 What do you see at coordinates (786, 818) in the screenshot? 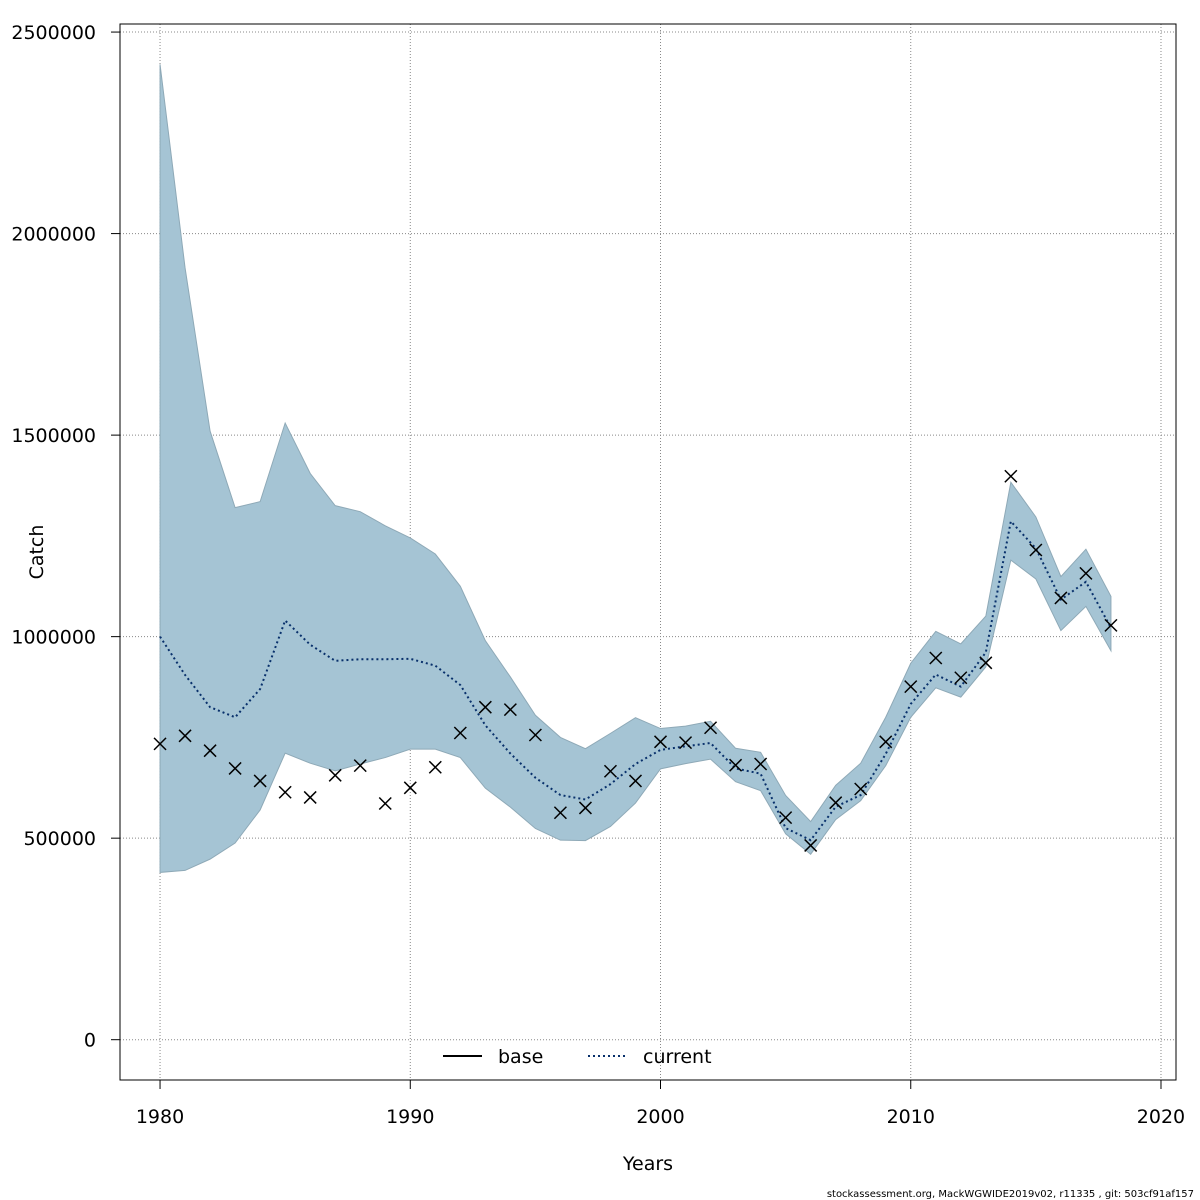
I see `observed-point-2005` at bounding box center [786, 818].